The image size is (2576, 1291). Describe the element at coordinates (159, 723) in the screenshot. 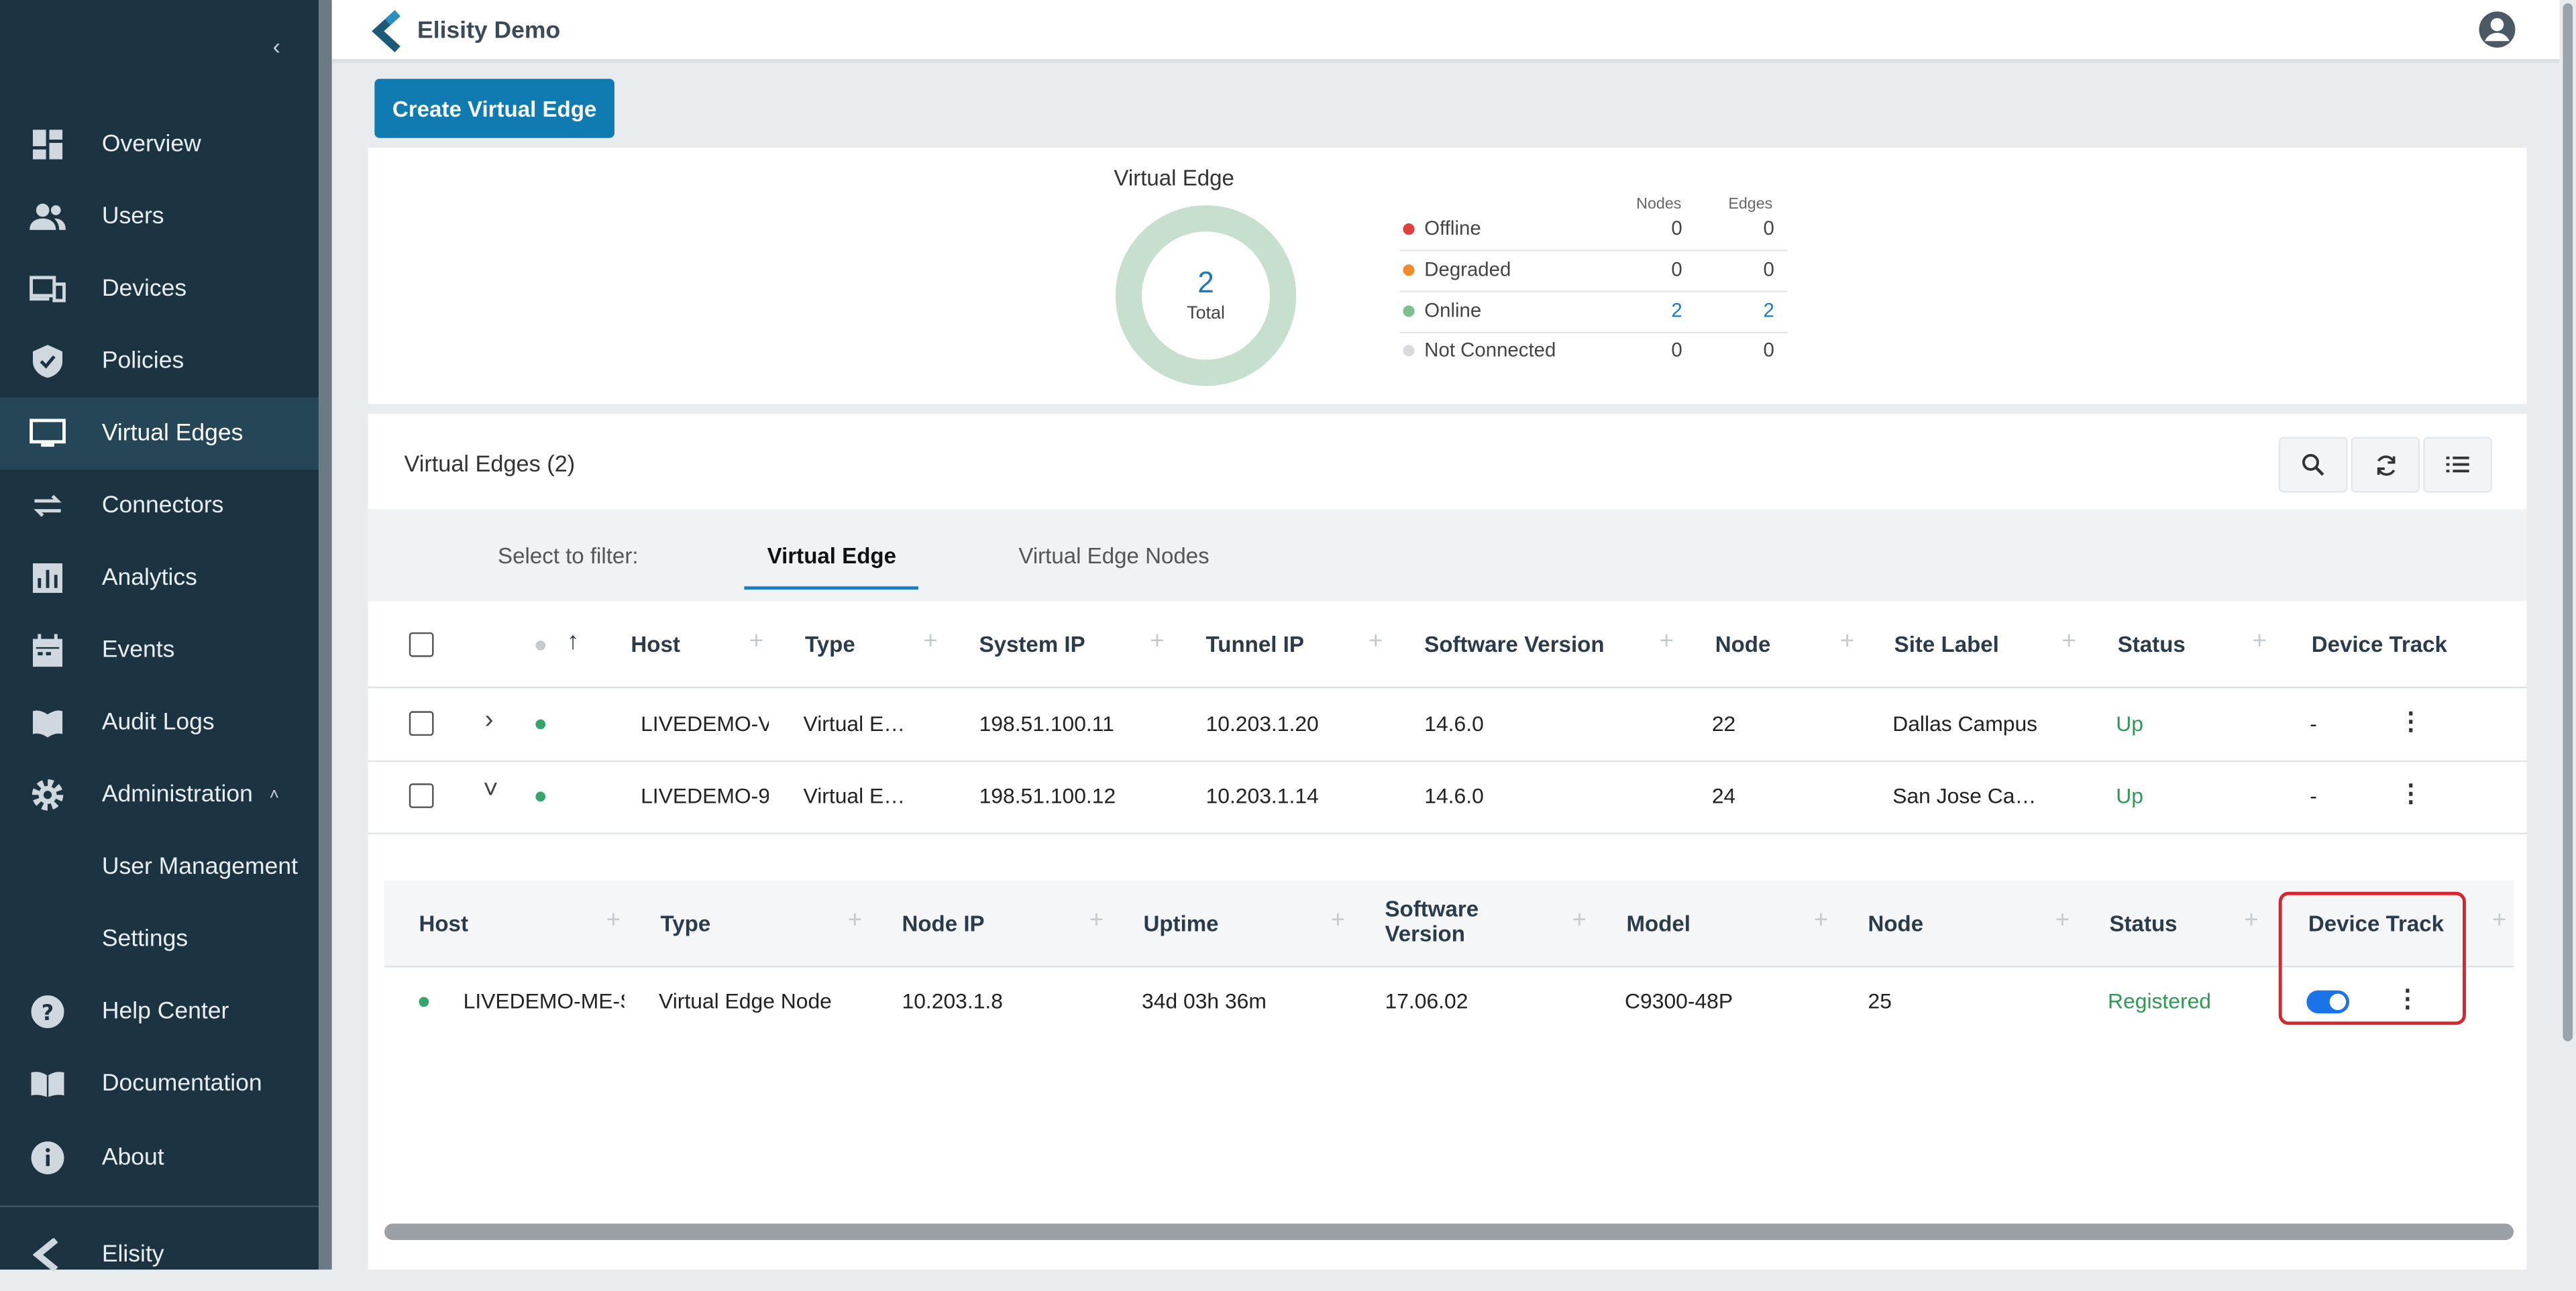

I see `sidebar-item-audit-logs: Audit Logs` at that location.